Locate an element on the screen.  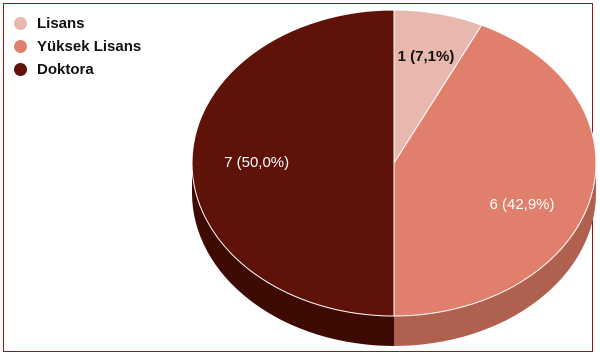
data-label-lisans: 1 (7,1%) is located at coordinates (426, 56).